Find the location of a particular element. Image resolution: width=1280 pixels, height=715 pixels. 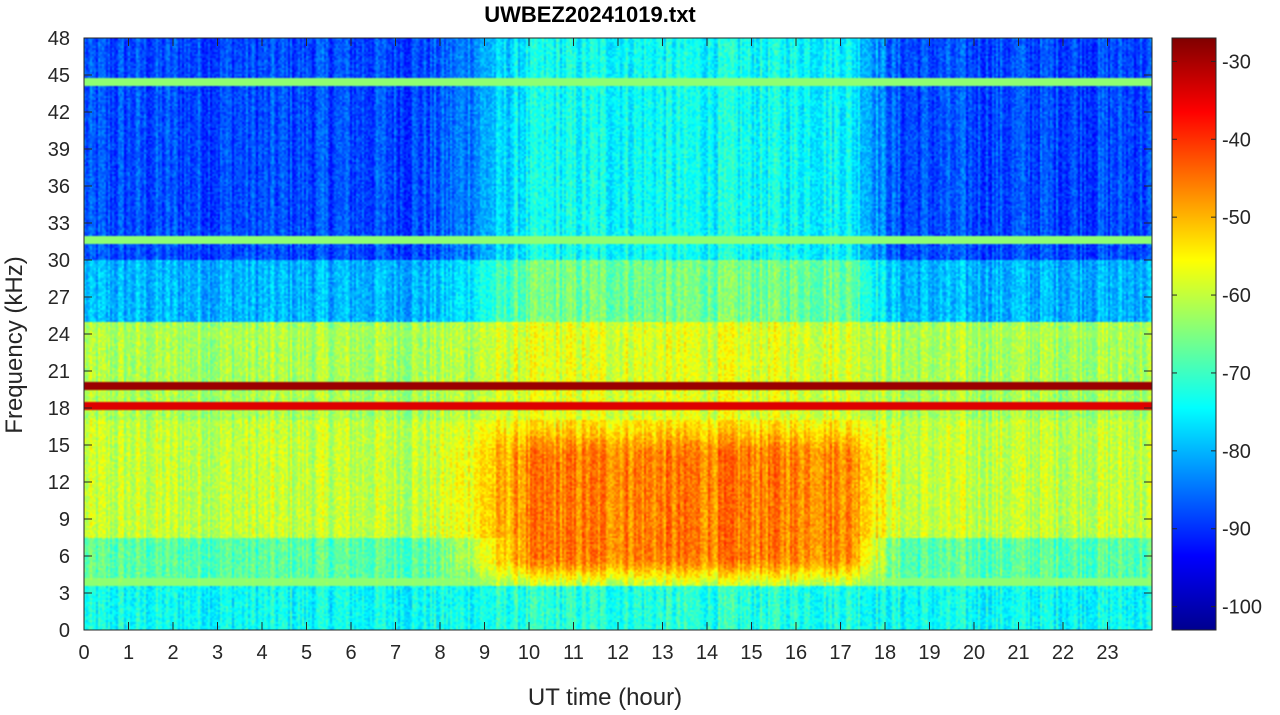

x-tick-label: 18 is located at coordinates (885, 653).